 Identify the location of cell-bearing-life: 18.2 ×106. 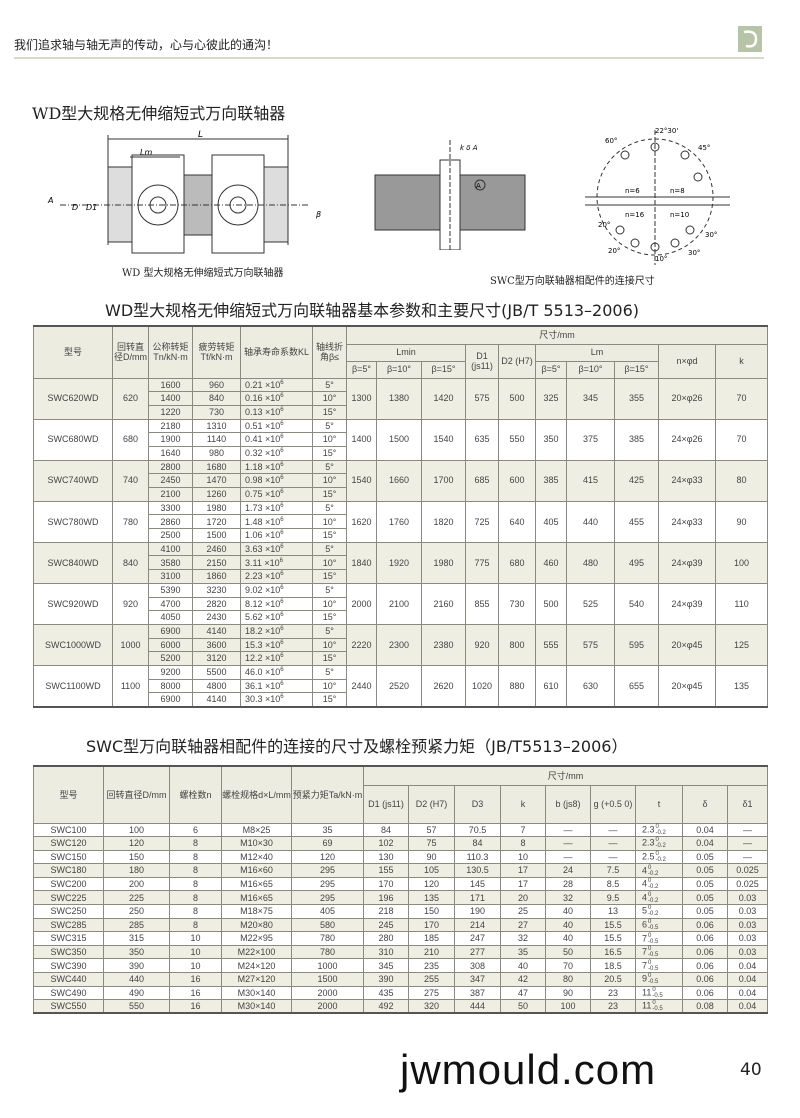
(276, 631).